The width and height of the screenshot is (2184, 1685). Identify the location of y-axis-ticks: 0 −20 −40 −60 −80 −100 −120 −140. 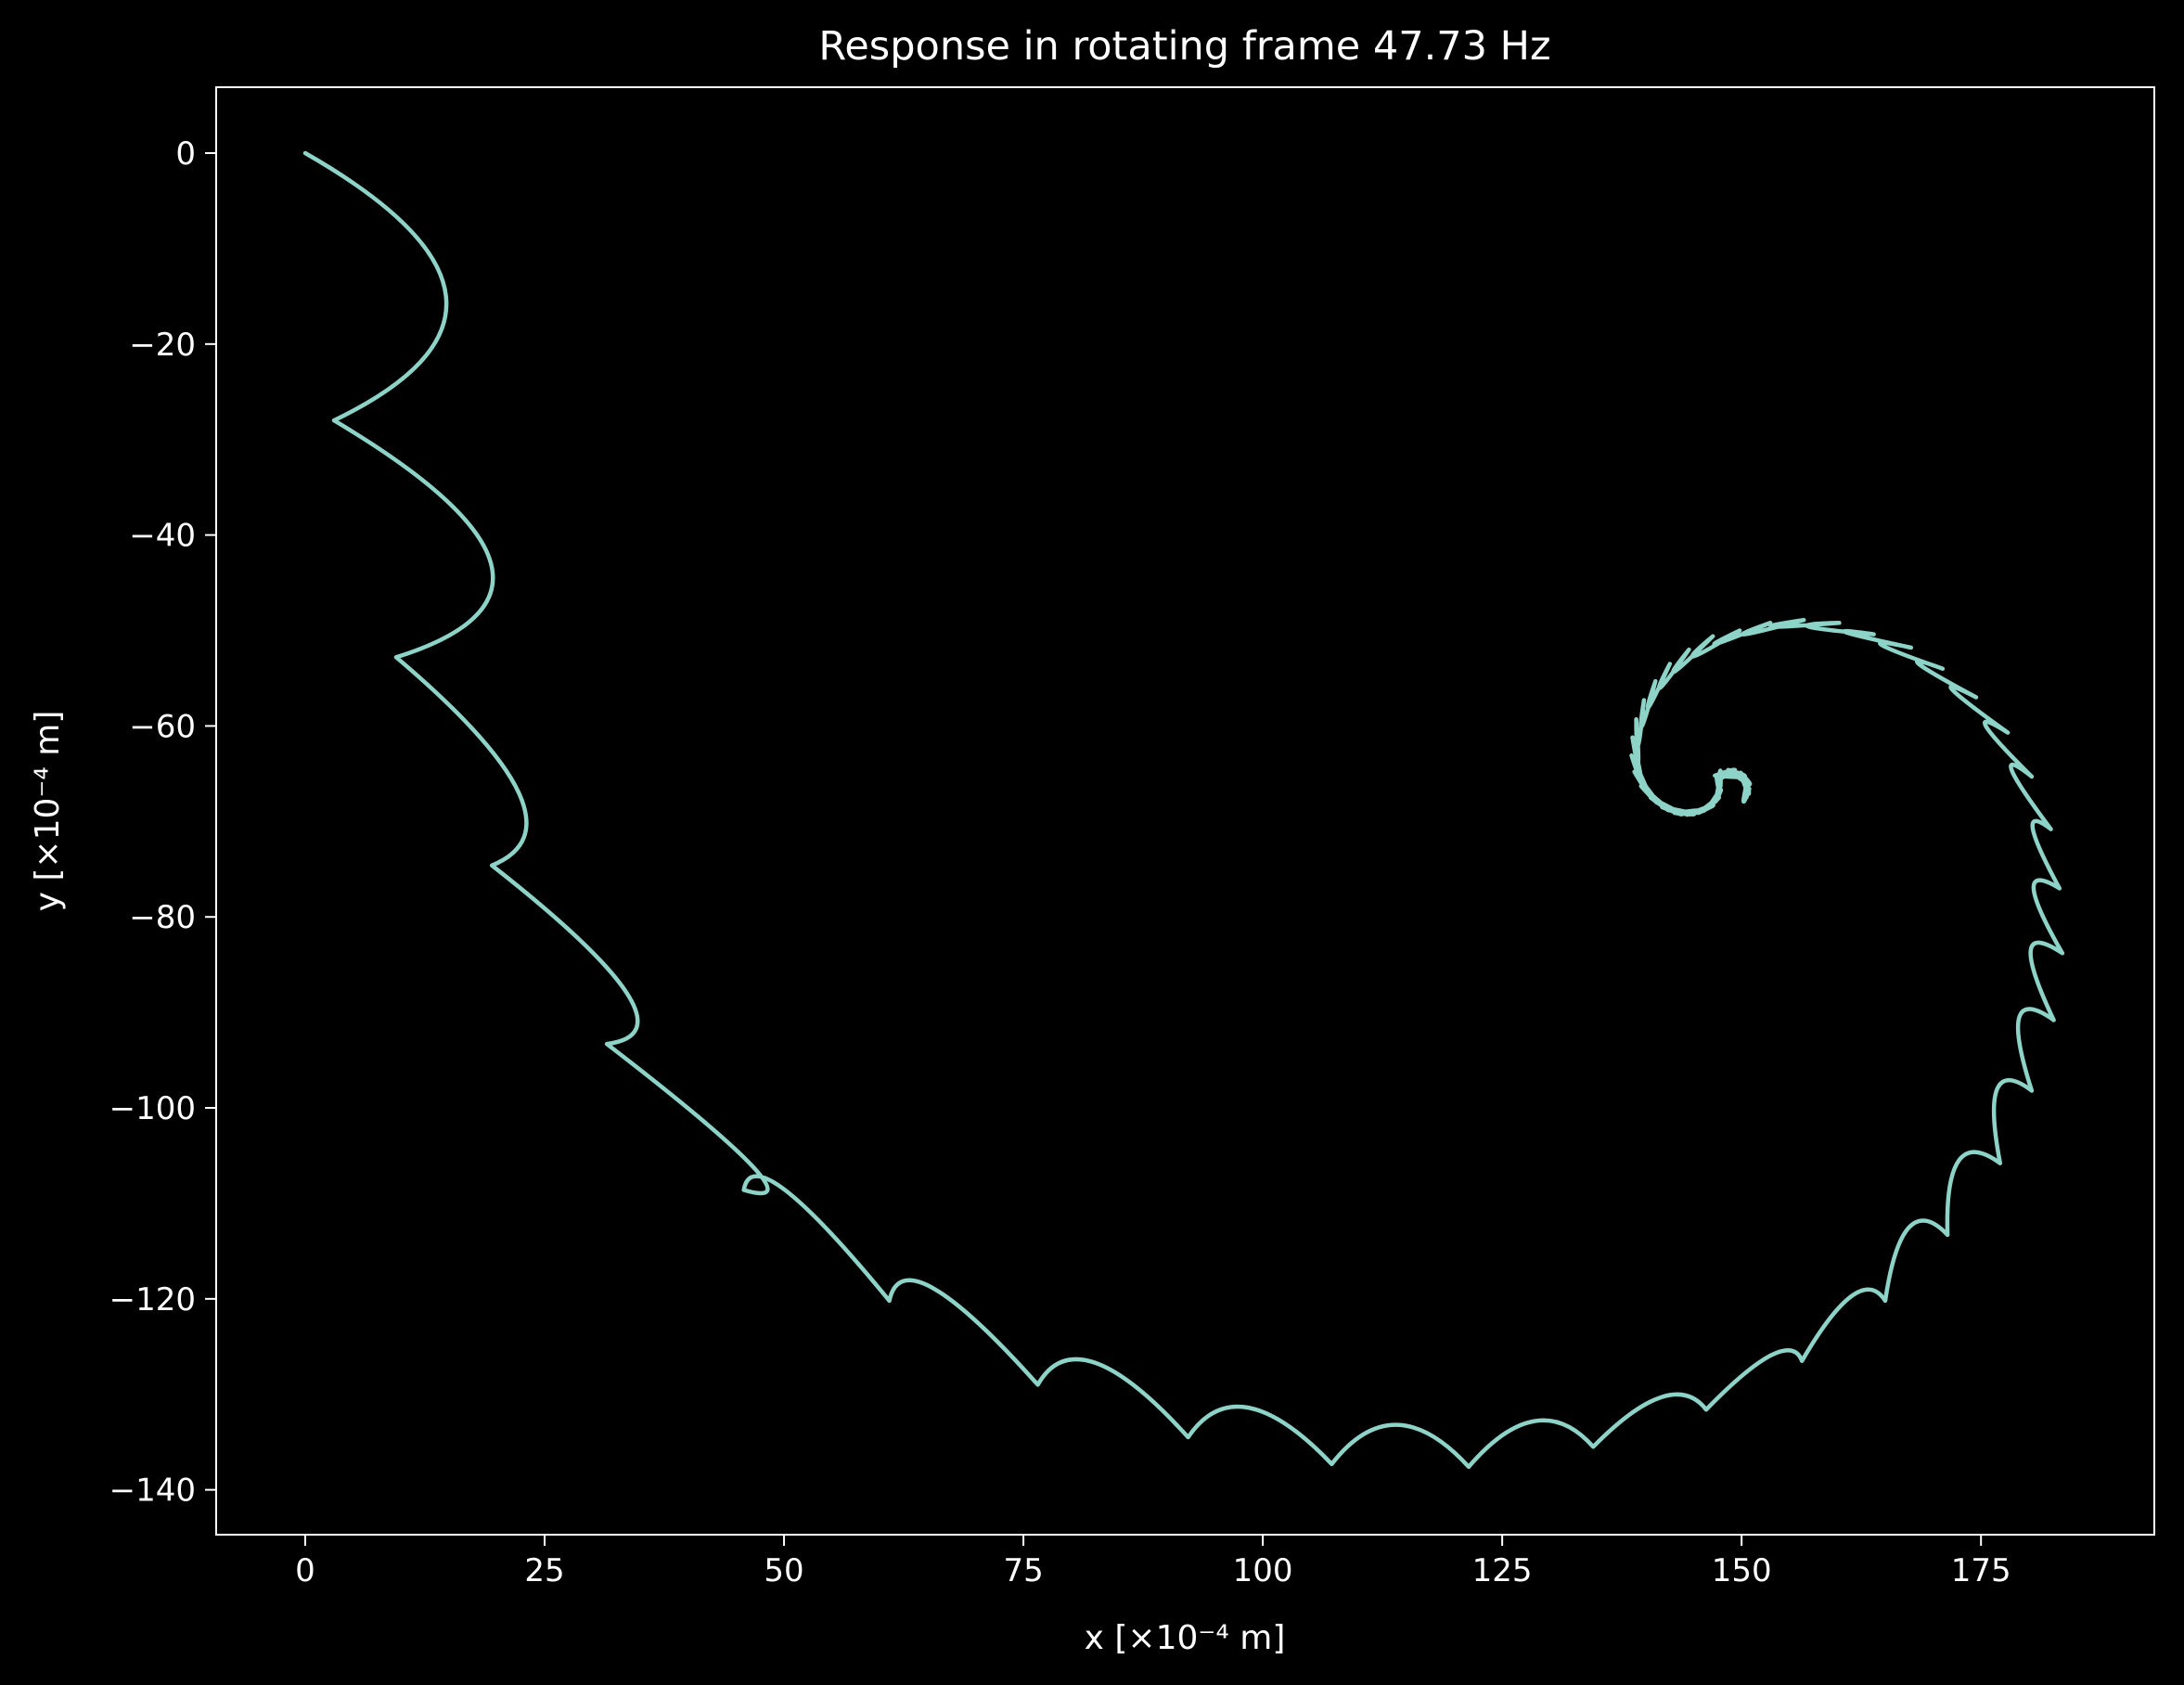
(162, 822).